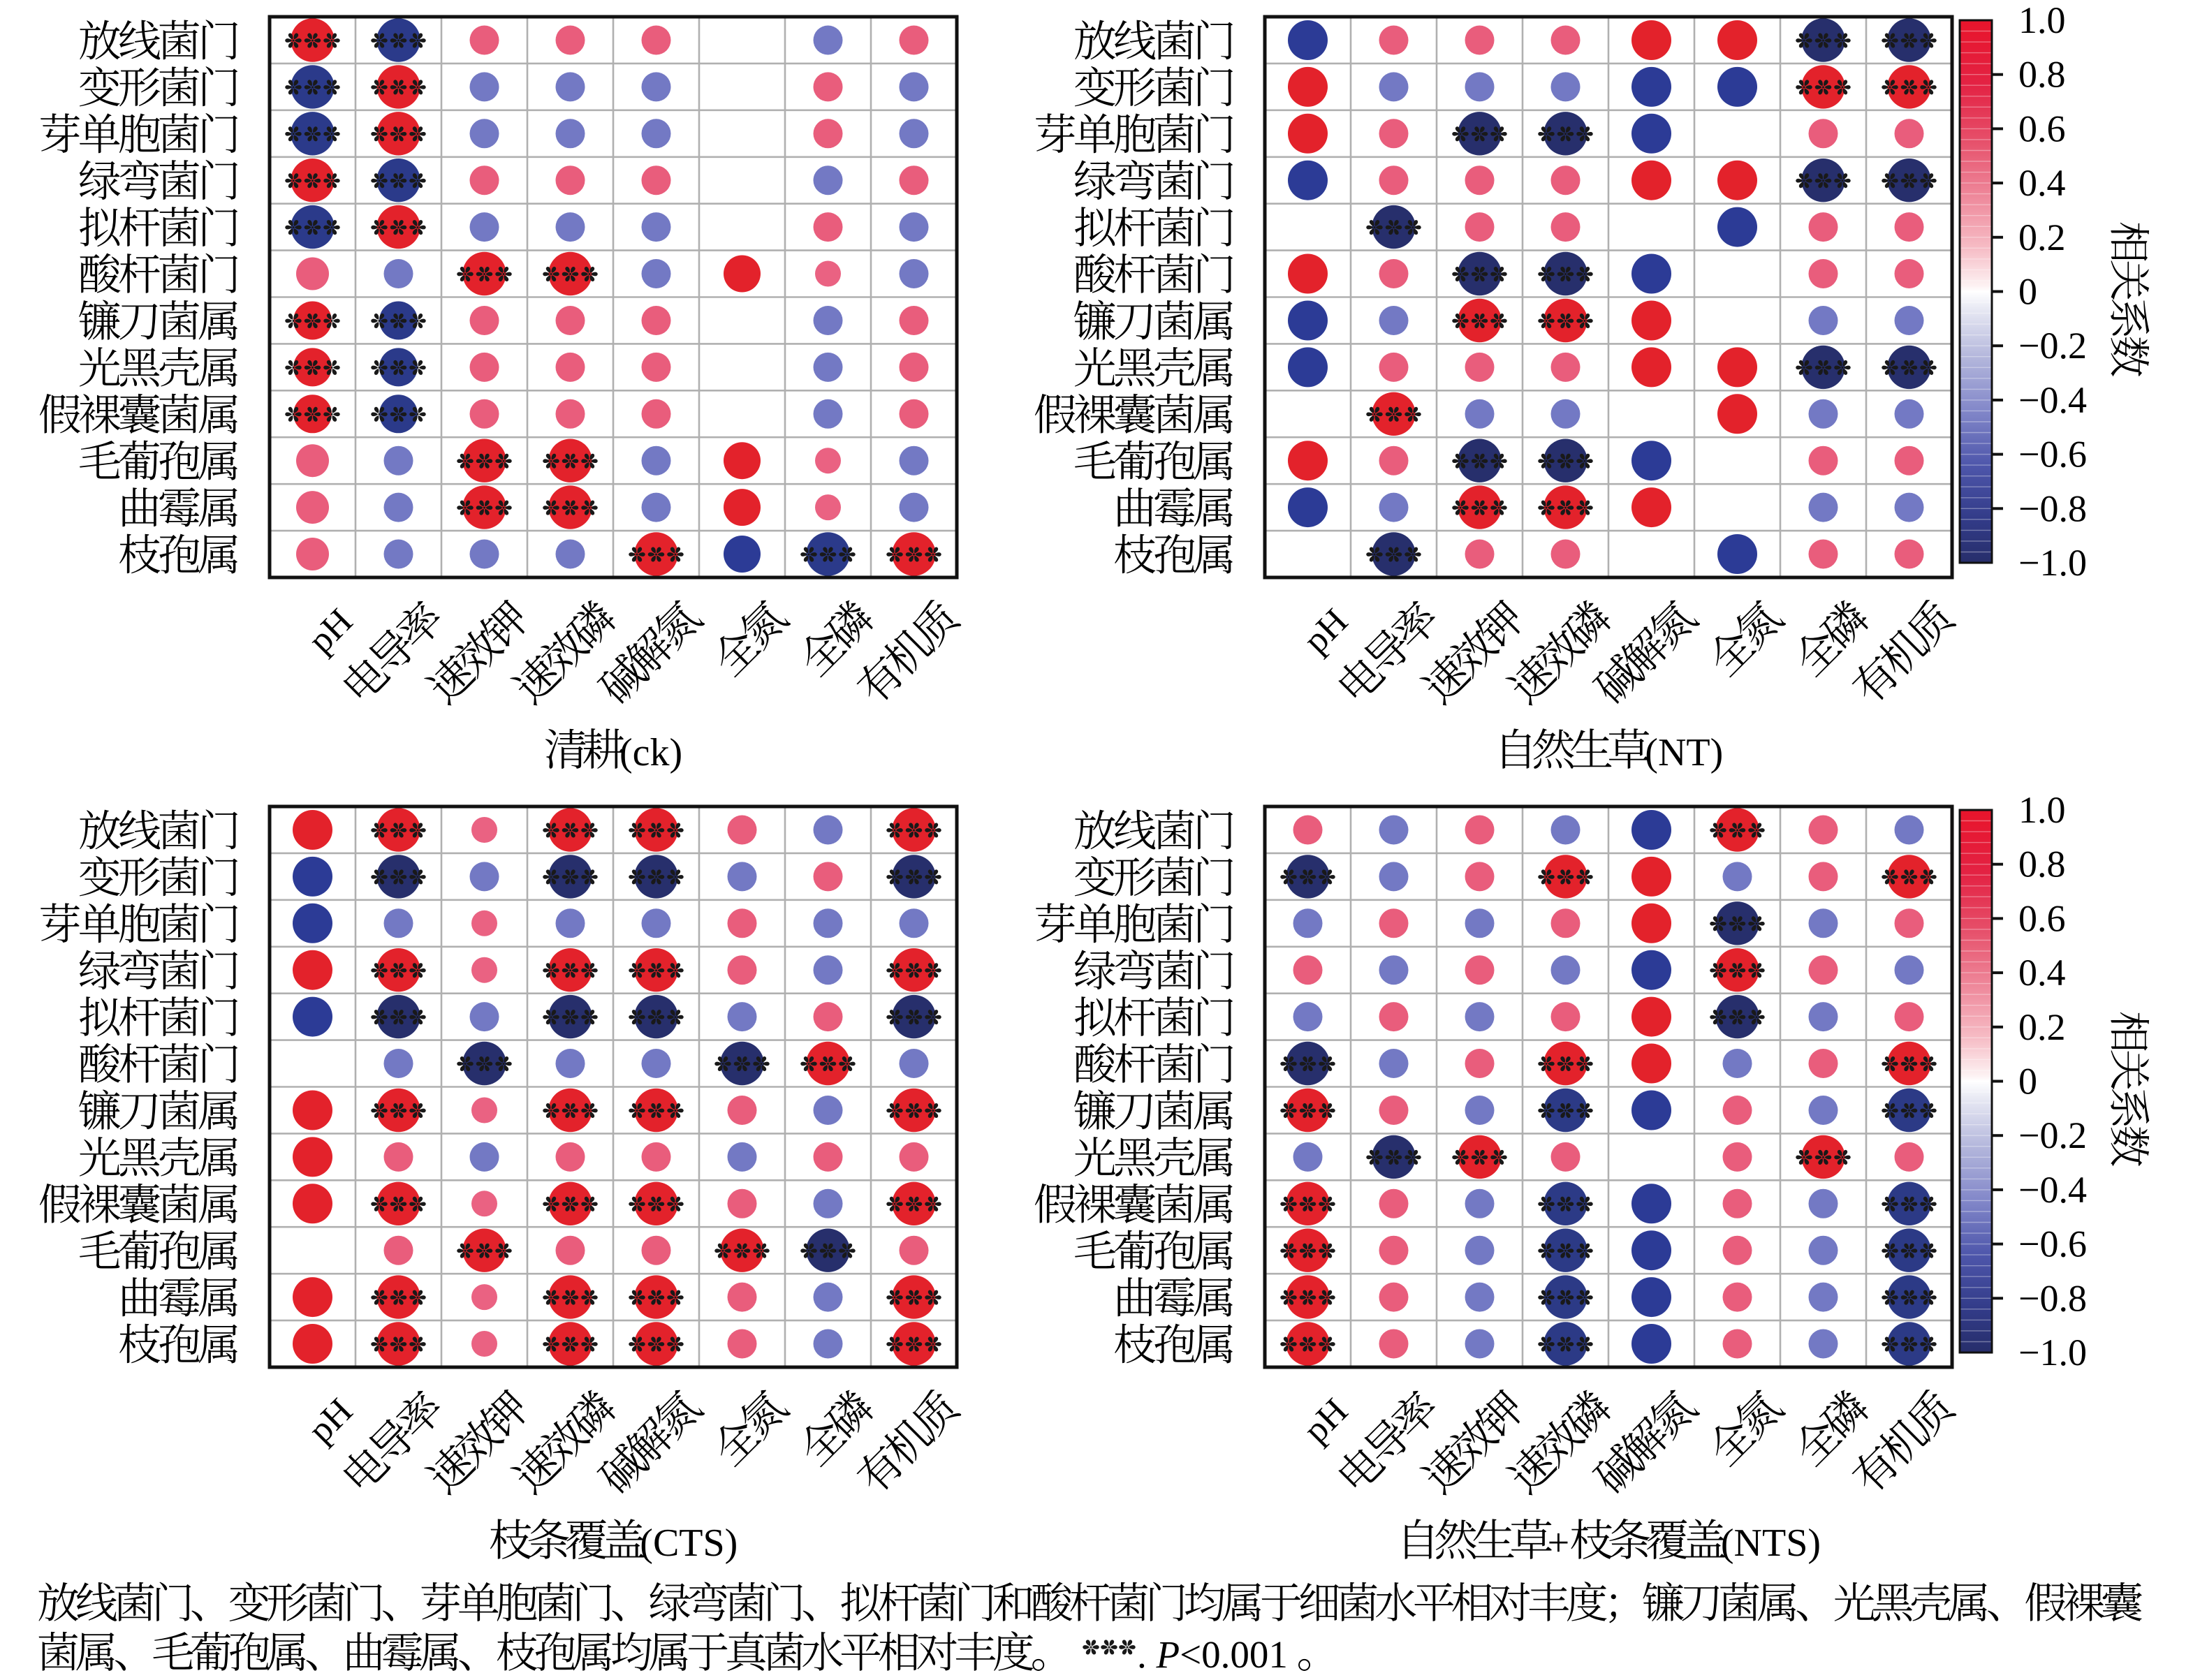 This screenshot has width=2200, height=1680. What do you see at coordinates (1684, 752) in the screenshot?
I see `svg-text: (NT)` at bounding box center [1684, 752].